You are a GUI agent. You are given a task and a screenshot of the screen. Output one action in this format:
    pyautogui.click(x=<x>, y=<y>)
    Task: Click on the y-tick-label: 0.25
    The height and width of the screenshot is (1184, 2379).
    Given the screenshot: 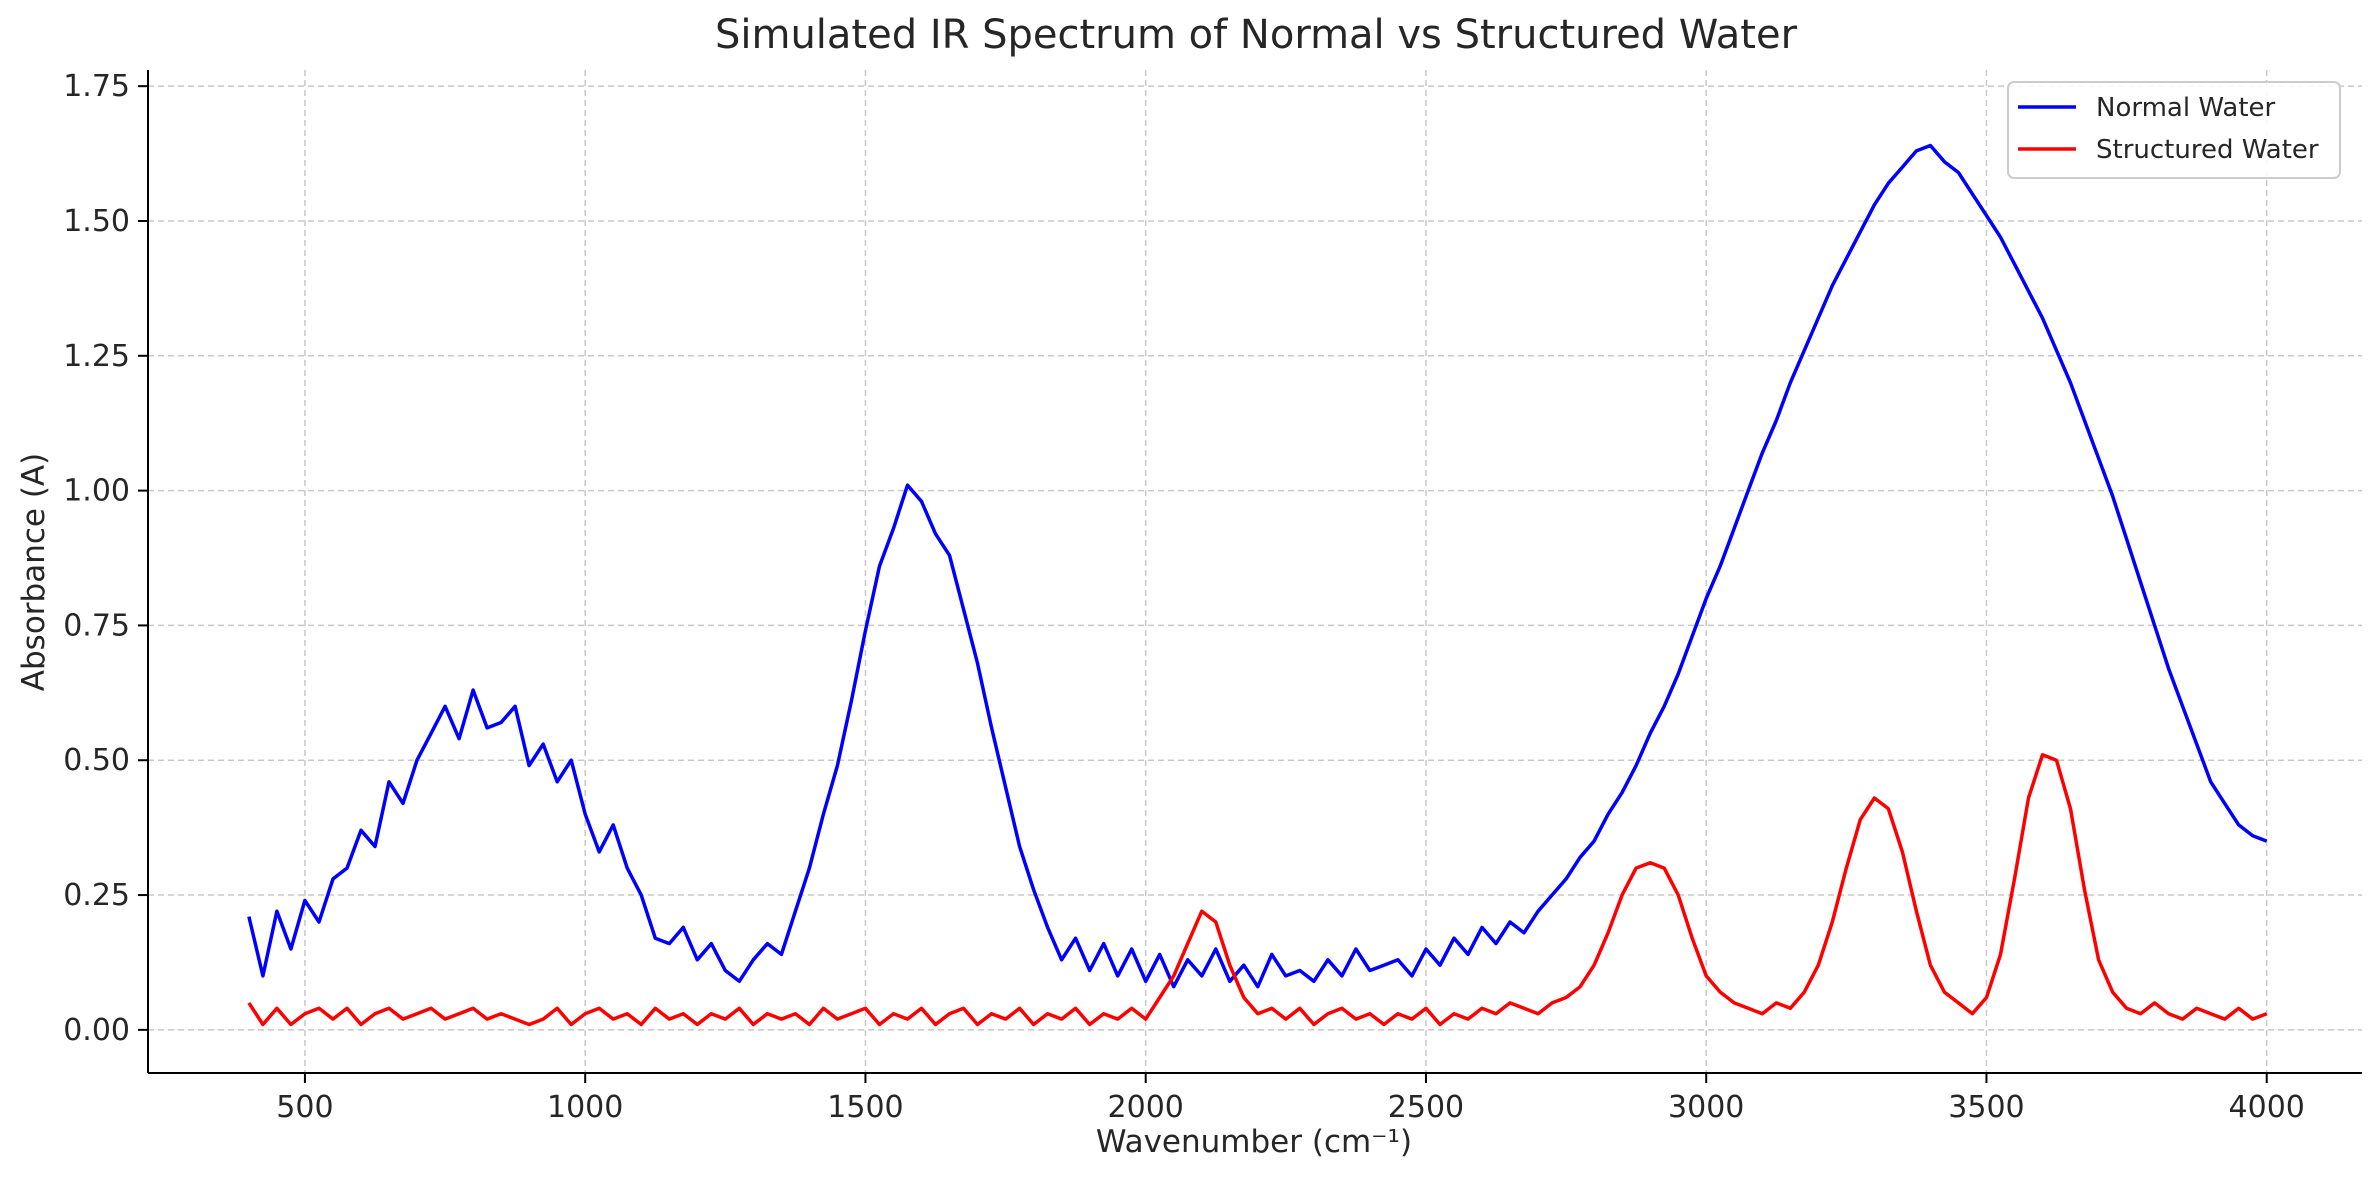 What is the action you would take?
    pyautogui.click(x=96, y=895)
    